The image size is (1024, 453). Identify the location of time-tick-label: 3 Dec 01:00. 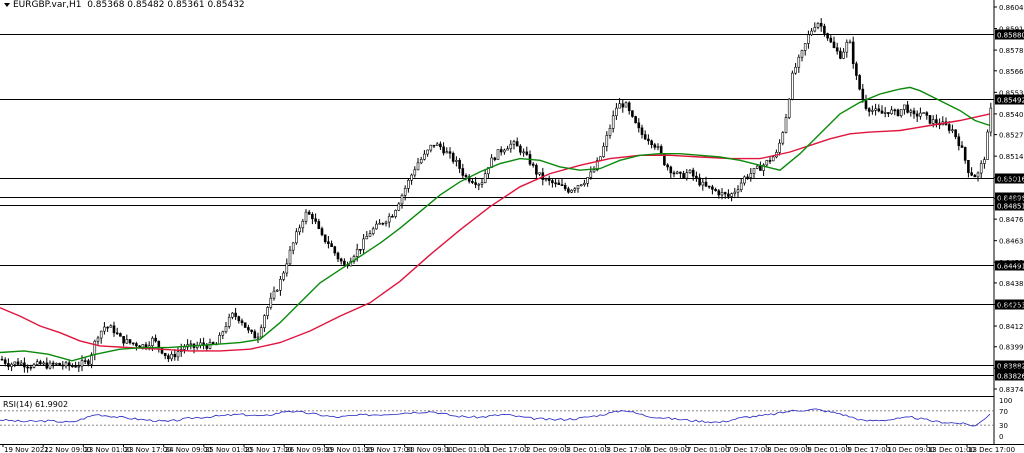
(587, 449).